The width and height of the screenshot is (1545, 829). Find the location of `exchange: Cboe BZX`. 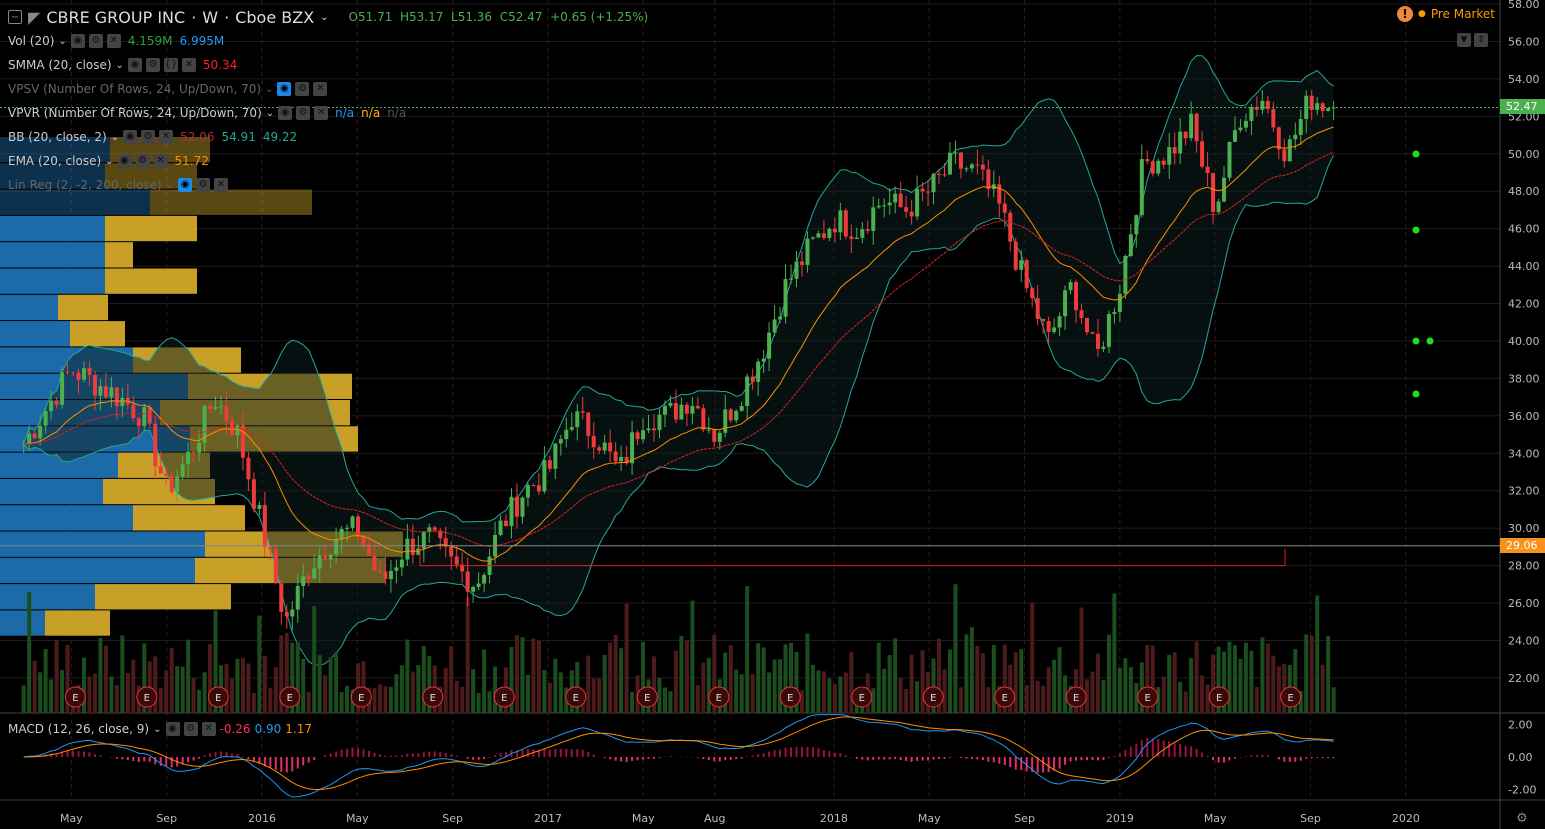

exchange: Cboe BZX is located at coordinates (275, 17).